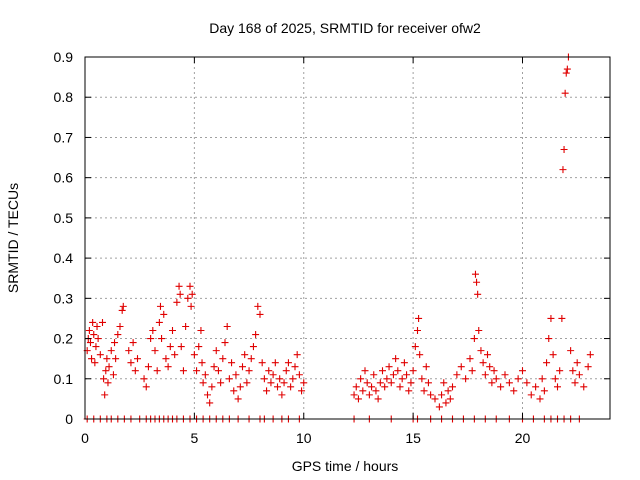  What do you see at coordinates (69, 419) in the screenshot?
I see `y-tick-label: 0` at bounding box center [69, 419].